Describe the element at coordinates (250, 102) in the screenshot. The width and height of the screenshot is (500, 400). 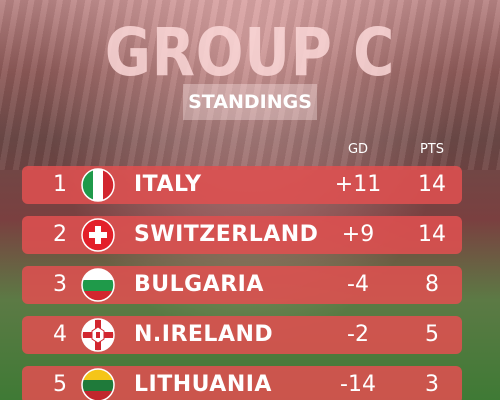
I see `subtitle: STANDINGS` at that location.